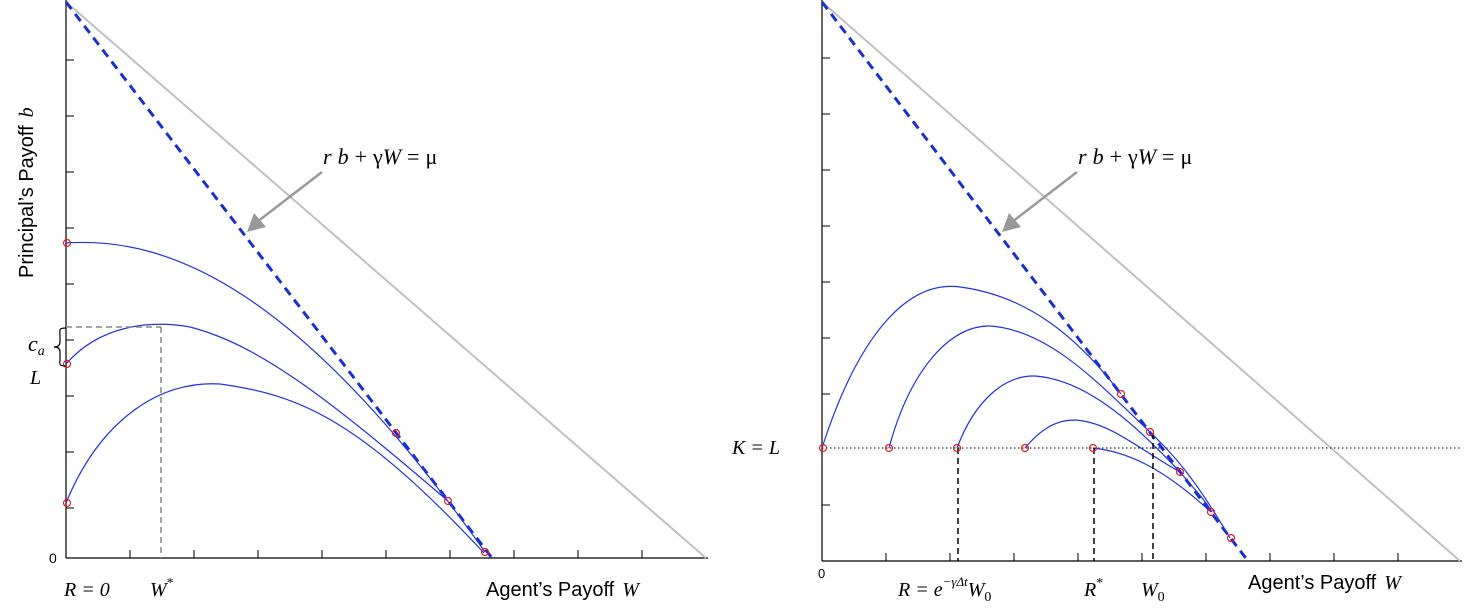  I want to click on right-x-ticks, so click(1142, 557).